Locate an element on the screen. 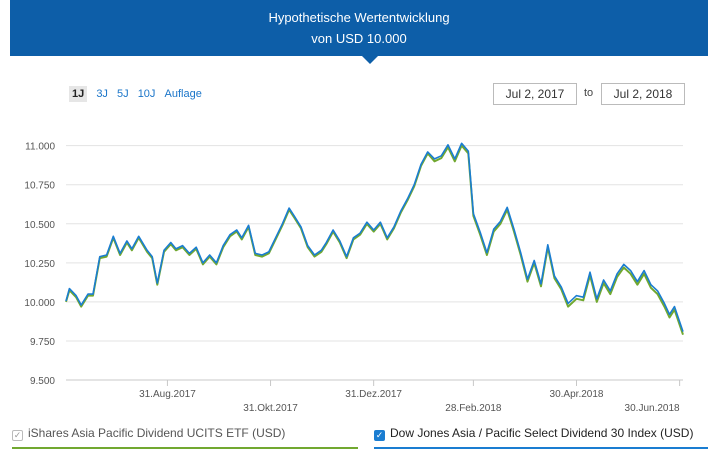  y-tick-label: 10.250 is located at coordinates (39, 264).